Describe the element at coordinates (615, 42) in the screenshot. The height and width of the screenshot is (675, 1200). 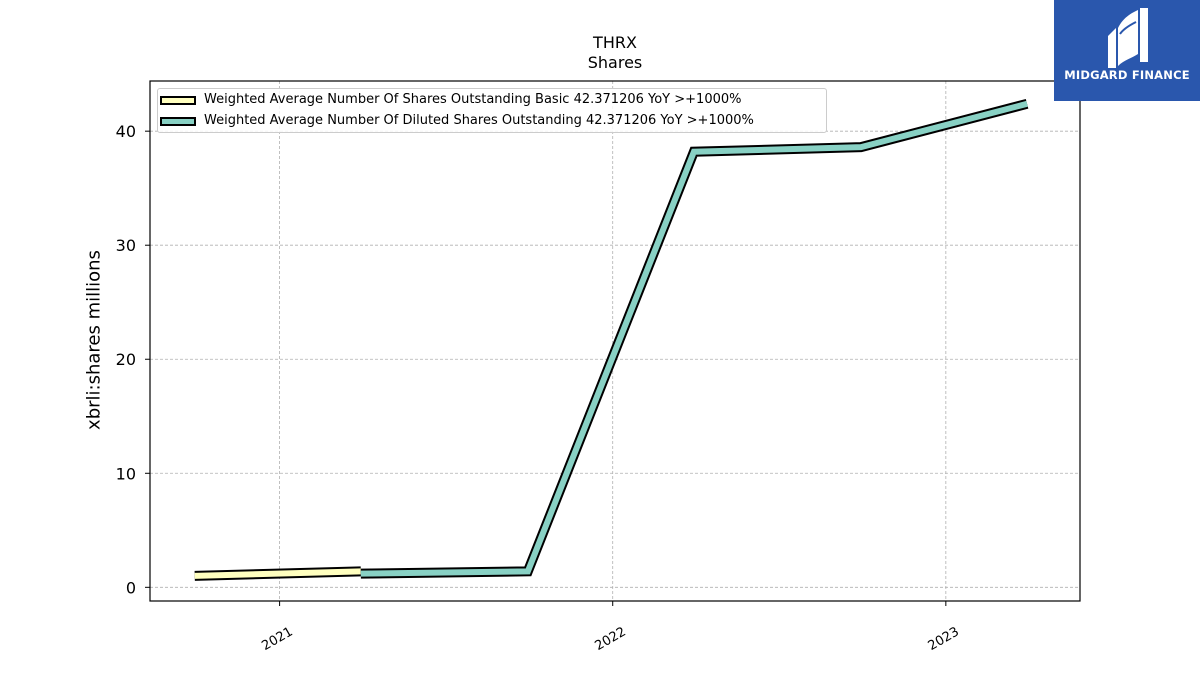
I see `chart-title: THRX` at that location.